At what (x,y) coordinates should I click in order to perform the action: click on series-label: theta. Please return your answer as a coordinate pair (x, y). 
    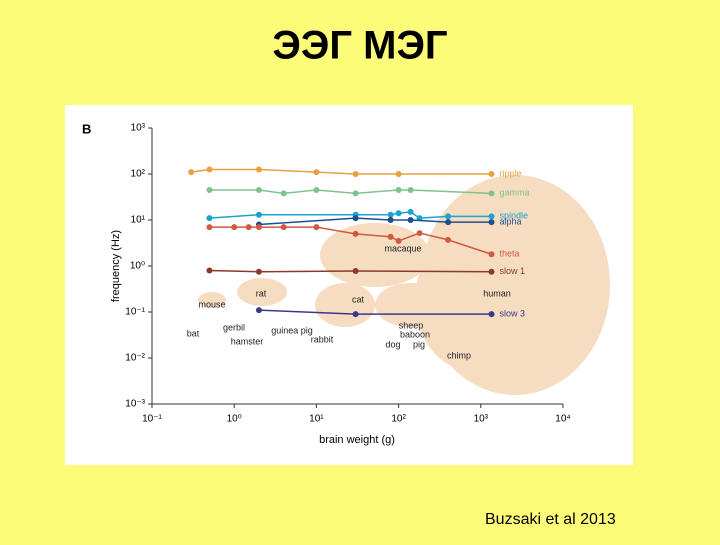
    Looking at the image, I should click on (510, 254).